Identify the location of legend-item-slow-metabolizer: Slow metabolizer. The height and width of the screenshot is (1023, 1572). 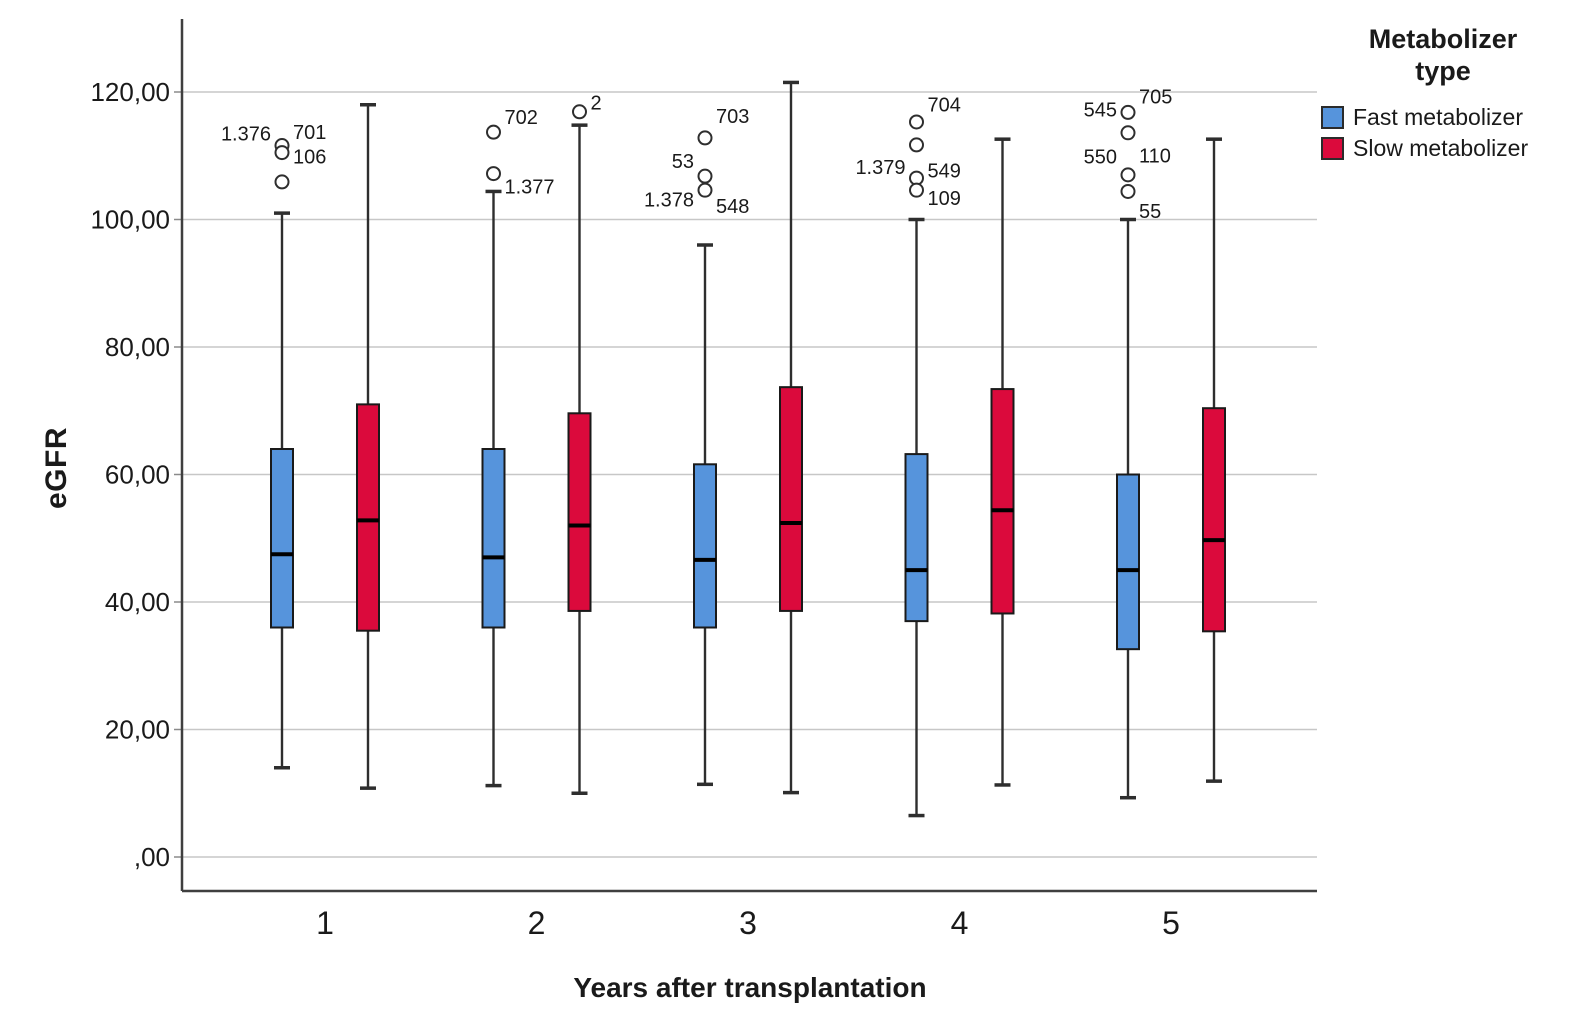
(1445, 148).